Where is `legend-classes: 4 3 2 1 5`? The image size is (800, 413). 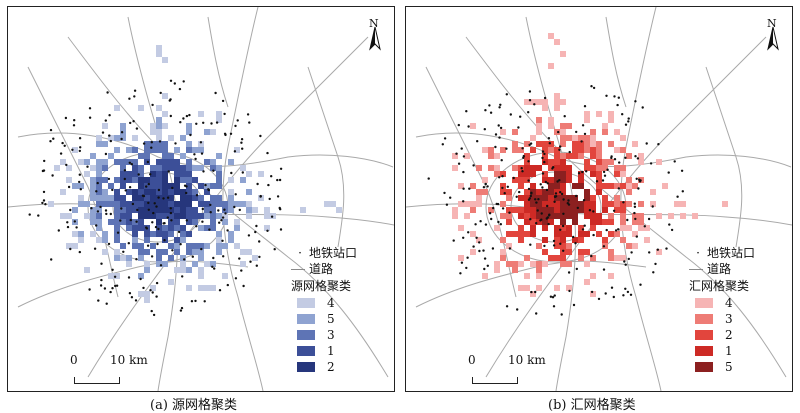 legend-classes: 4 3 2 1 5 is located at coordinates (739, 335).